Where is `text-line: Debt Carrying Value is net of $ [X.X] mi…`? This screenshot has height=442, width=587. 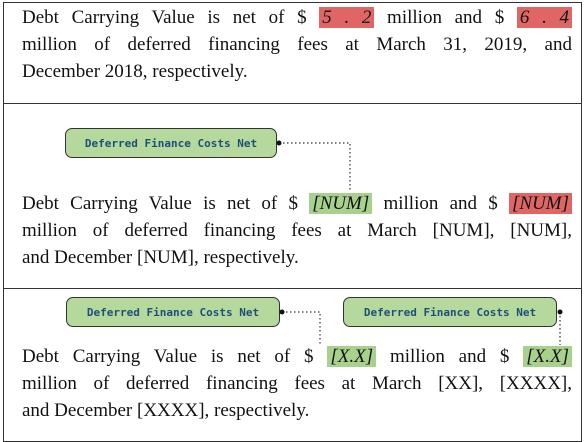
text-line: Debt Carrying Value is net of $ [X.X] mi… is located at coordinates (297, 356).